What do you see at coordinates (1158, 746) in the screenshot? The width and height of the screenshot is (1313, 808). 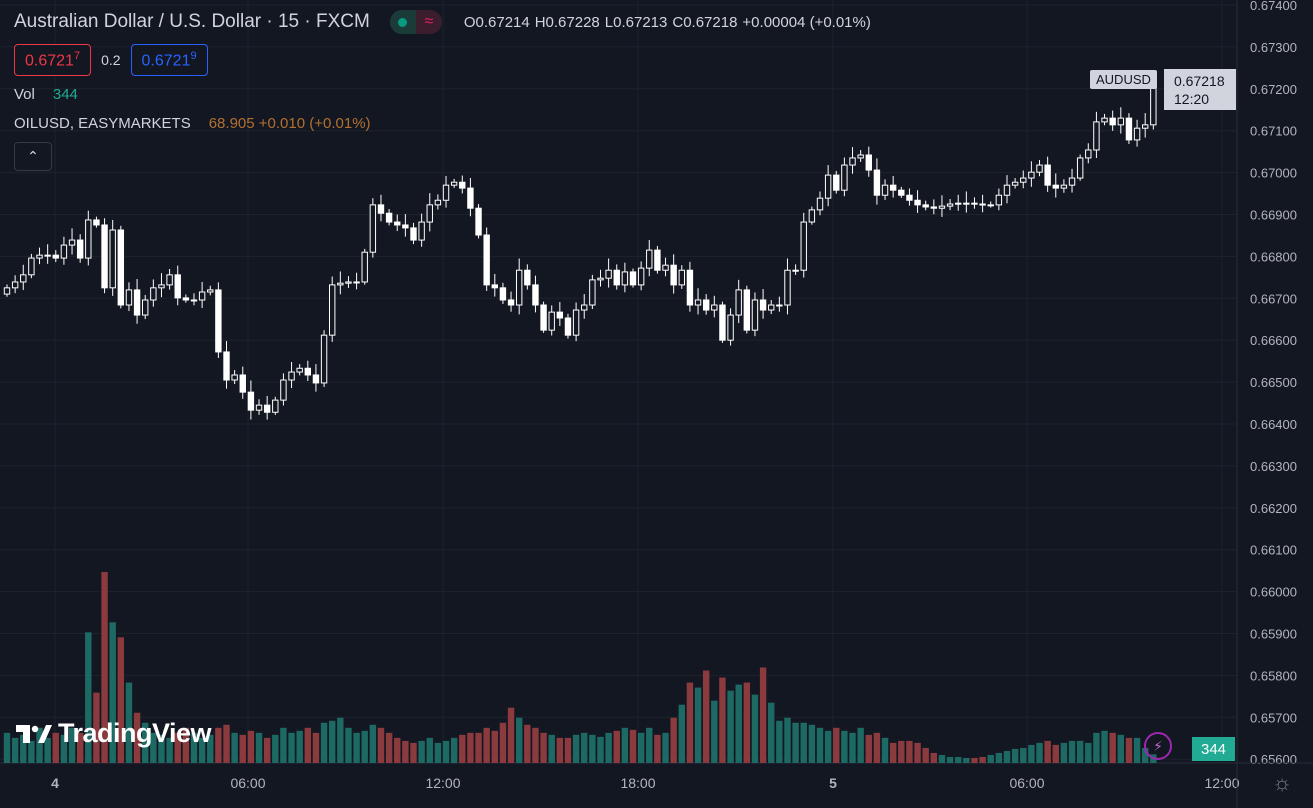 I see `lightning-icon: ⚡` at bounding box center [1158, 746].